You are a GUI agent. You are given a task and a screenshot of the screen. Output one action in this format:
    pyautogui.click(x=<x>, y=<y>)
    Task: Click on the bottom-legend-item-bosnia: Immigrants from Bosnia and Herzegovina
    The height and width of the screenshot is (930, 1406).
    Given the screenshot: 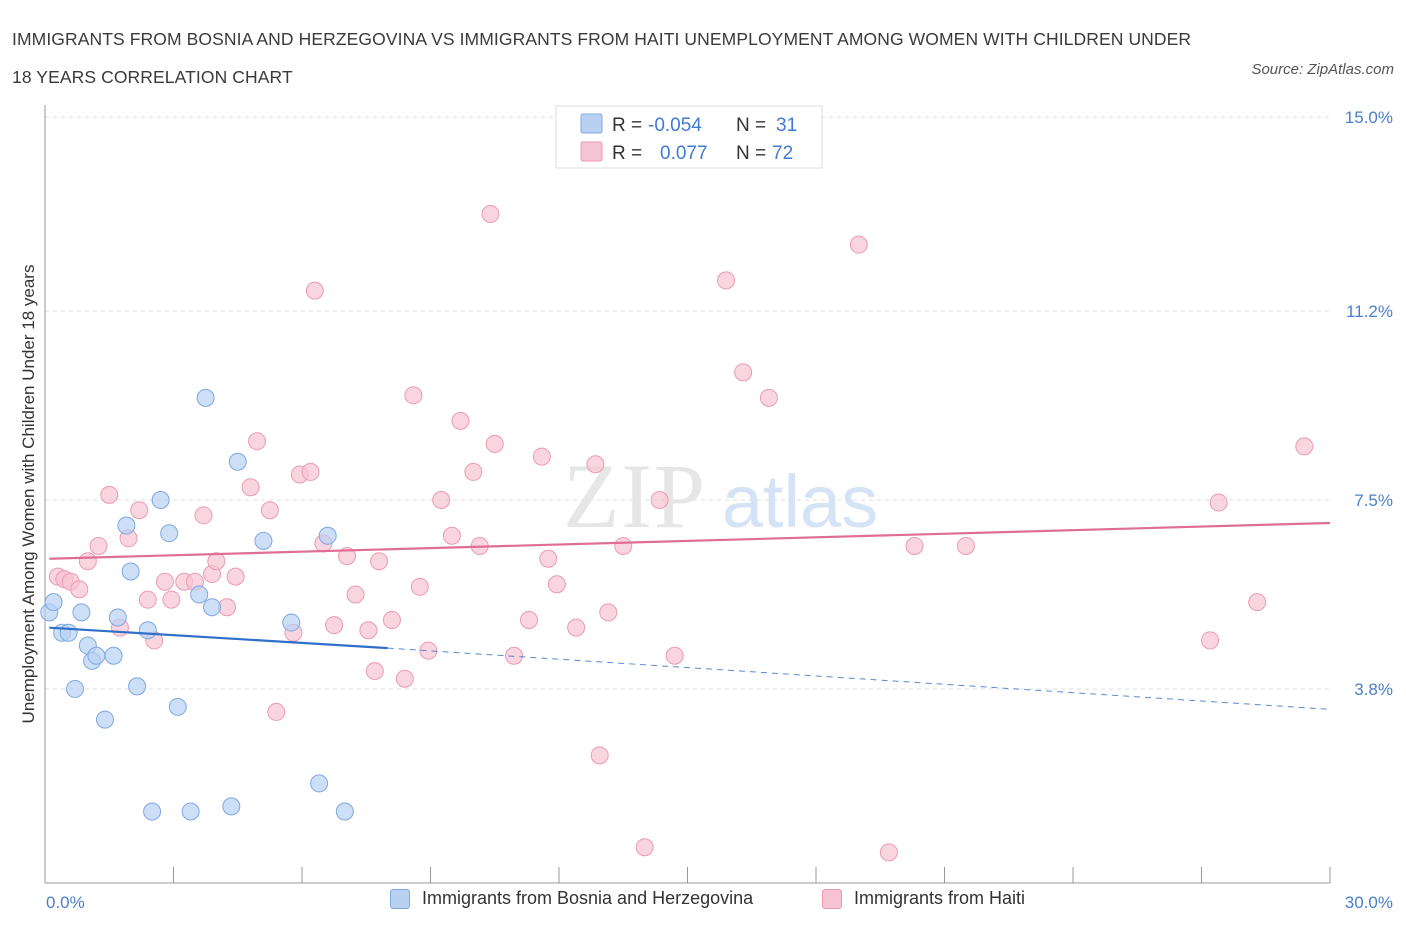 What is the action you would take?
    pyautogui.click(x=571, y=898)
    